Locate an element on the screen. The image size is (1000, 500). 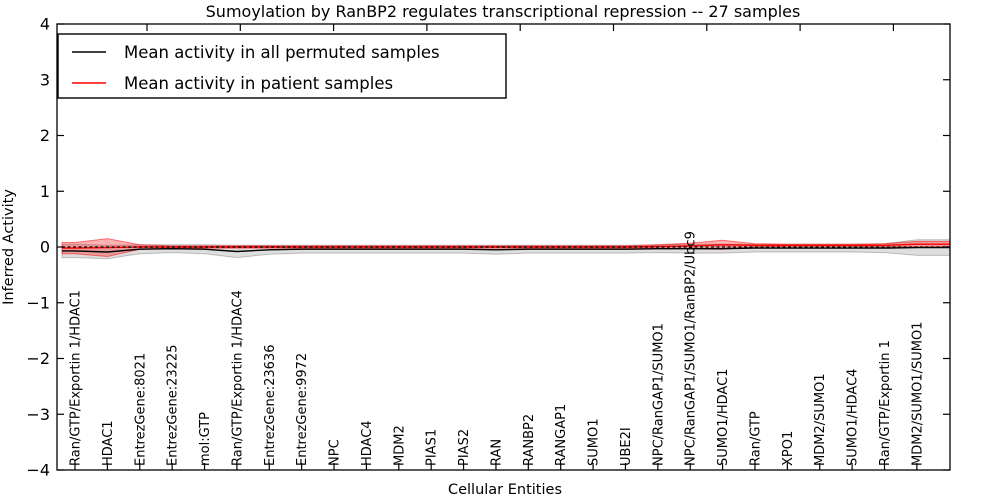
x-tick-label: SUMO1/HDAC1 is located at coordinates (723, 417).